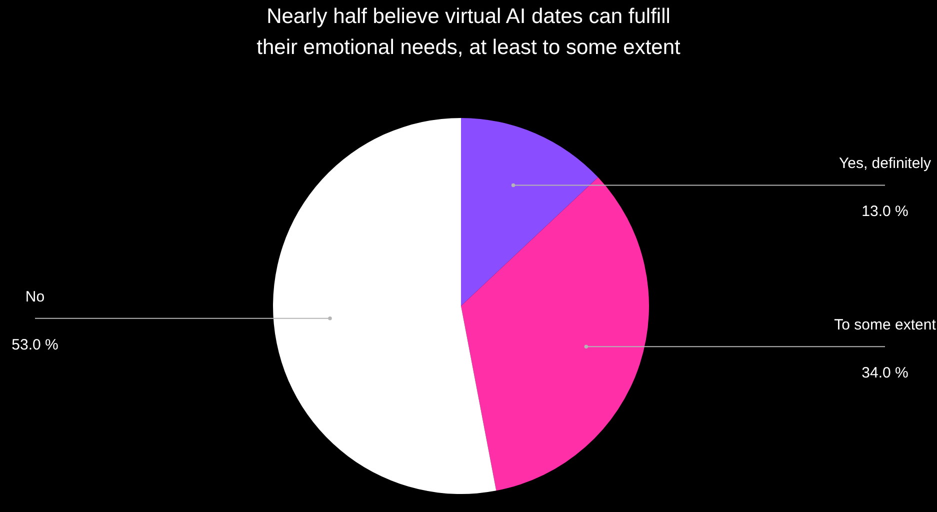  Describe the element at coordinates (468, 32) in the screenshot. I see `chart-title: Nearly half believe virtual AI dates can fulfill their emotional needs, at least to some extent` at that location.